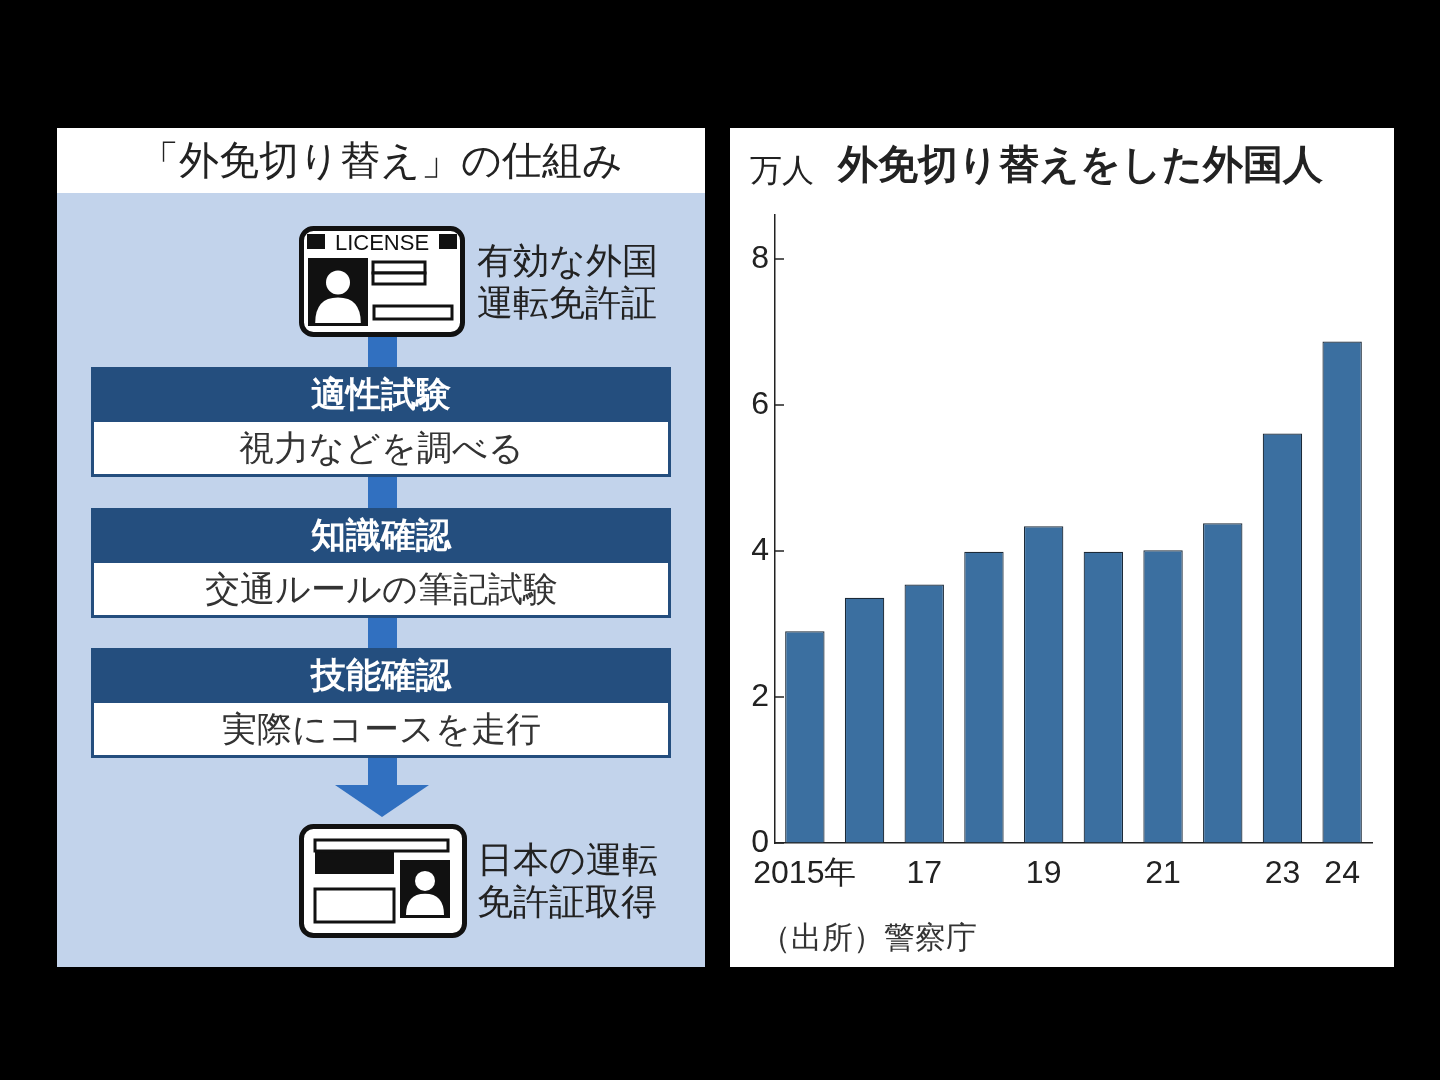  What do you see at coordinates (868, 937) in the screenshot?
I see `text: （出所）警察庁` at bounding box center [868, 937].